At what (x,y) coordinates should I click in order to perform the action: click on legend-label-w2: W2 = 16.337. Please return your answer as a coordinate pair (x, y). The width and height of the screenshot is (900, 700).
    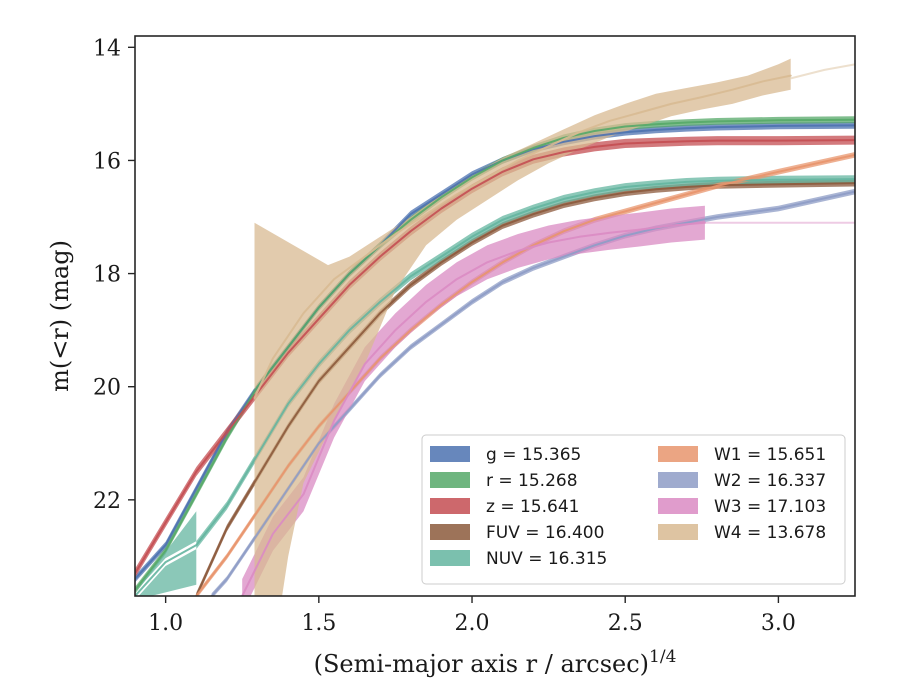
    Looking at the image, I should click on (770, 481).